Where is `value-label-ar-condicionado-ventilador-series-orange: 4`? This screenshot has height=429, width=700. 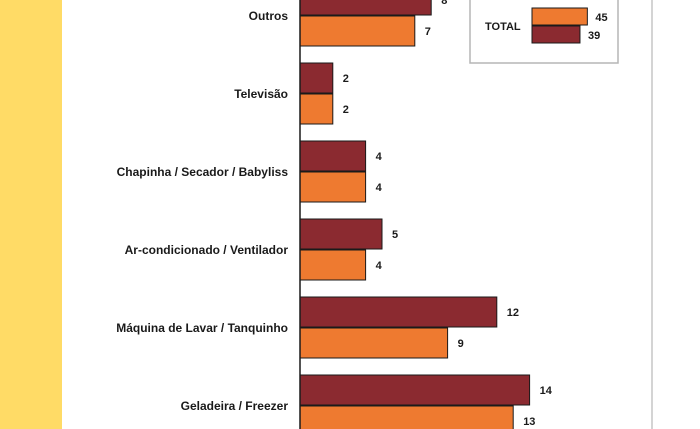
value-label-ar-condicionado-ventilador-series-orange: 4 is located at coordinates (379, 266).